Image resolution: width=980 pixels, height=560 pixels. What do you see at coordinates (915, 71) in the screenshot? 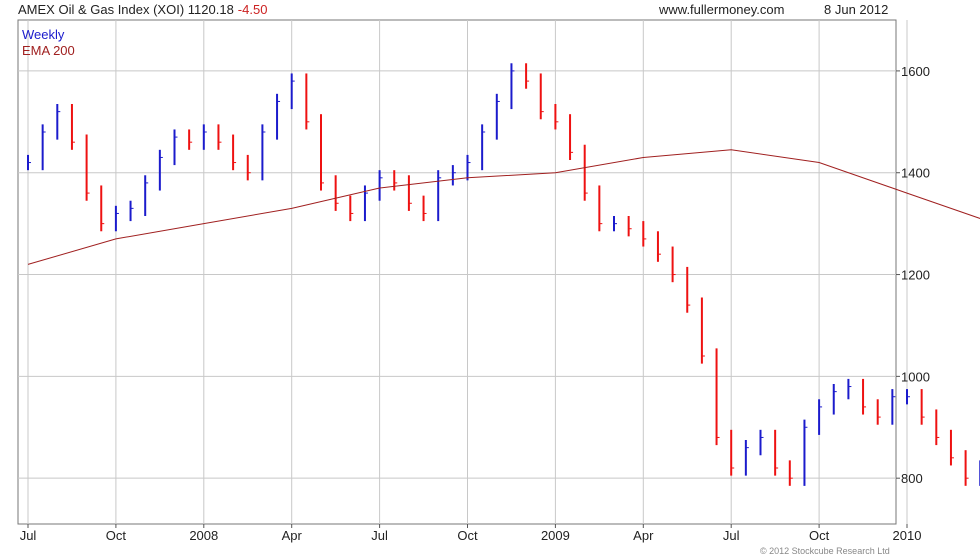
I see `y-tick-label: 1600` at bounding box center [915, 71].